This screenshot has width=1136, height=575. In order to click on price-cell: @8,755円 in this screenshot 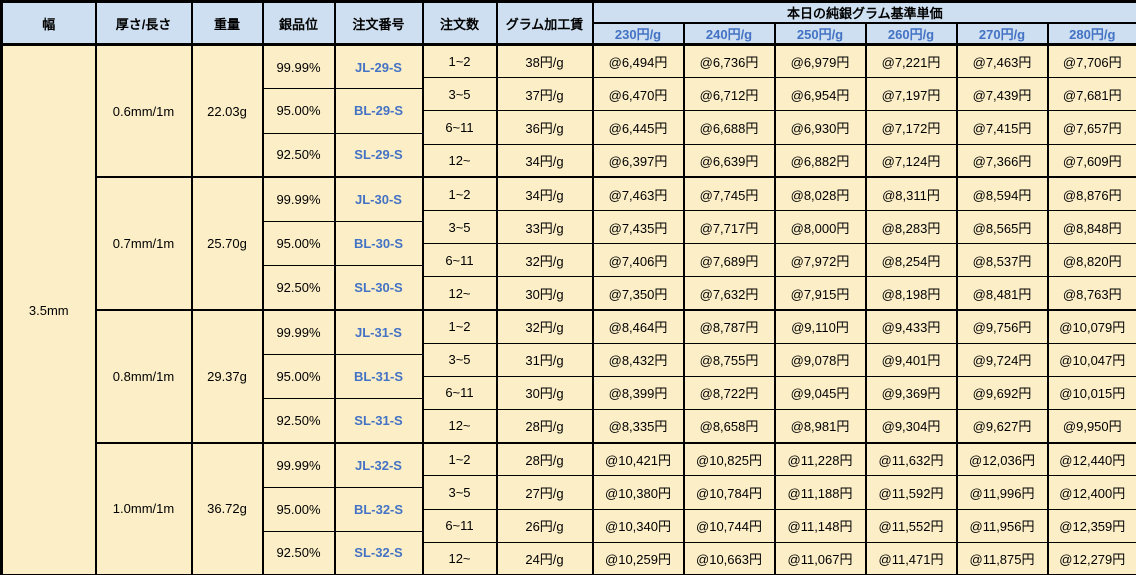, I will do `click(729, 359)`.